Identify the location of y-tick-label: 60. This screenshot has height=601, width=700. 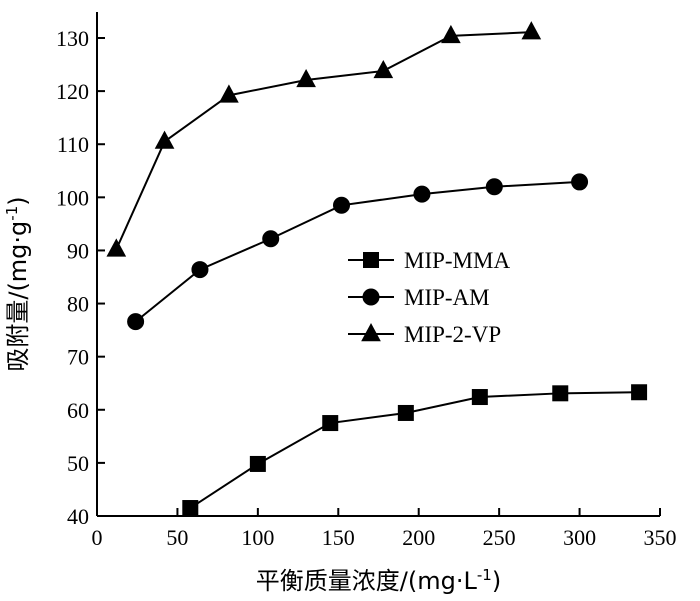
(78, 410).